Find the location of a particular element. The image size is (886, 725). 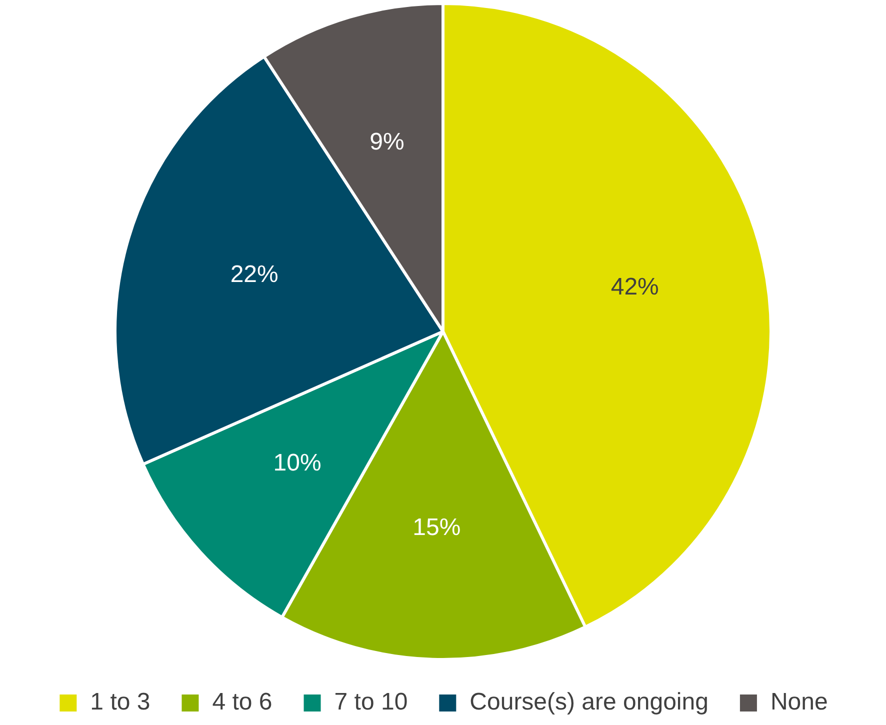

legend-label: 1 to 3 is located at coordinates (120, 702).